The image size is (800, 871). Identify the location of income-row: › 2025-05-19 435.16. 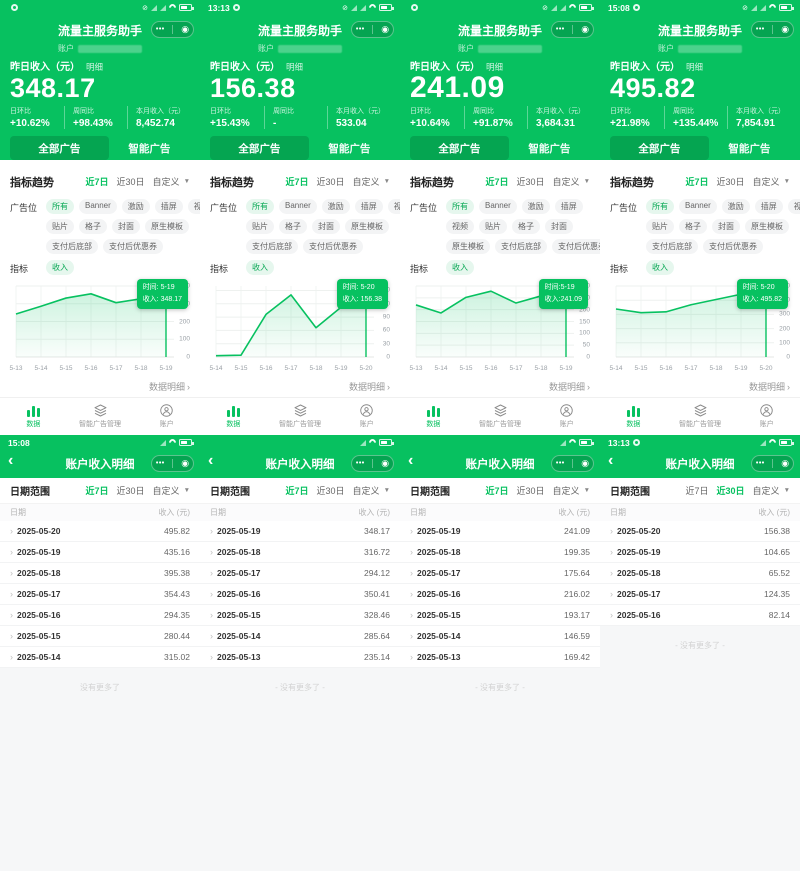
(100, 552).